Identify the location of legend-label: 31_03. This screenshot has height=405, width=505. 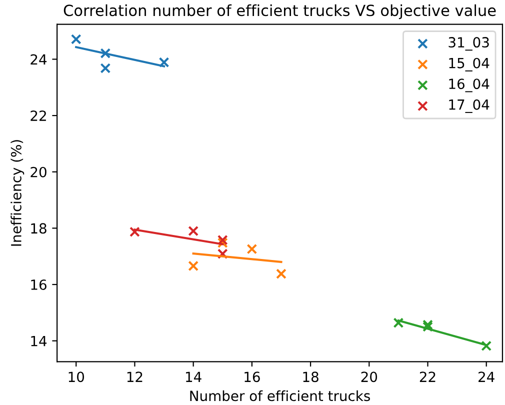
(468, 44).